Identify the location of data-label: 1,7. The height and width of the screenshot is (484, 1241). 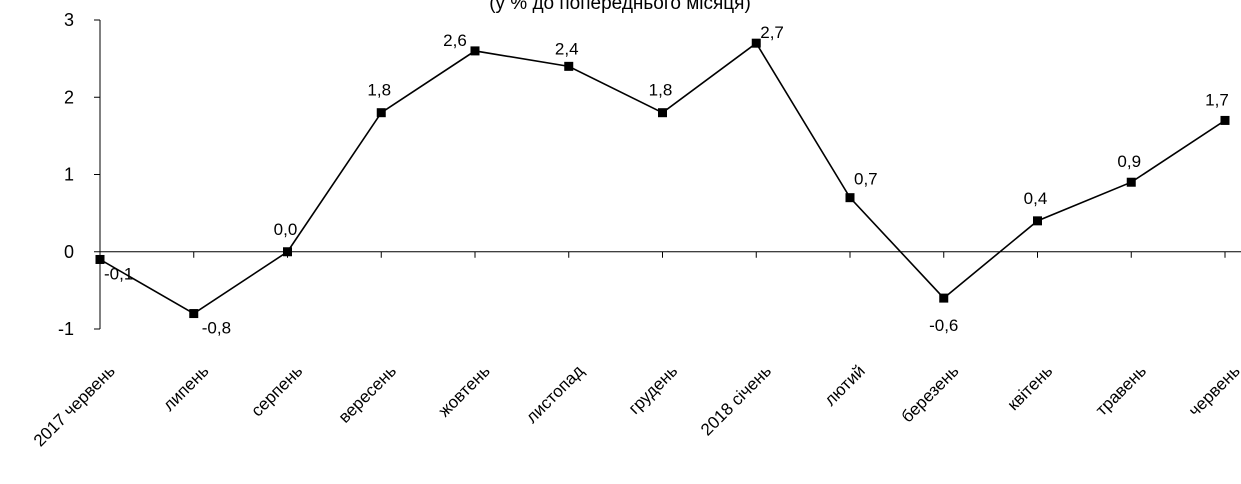
(1217, 99).